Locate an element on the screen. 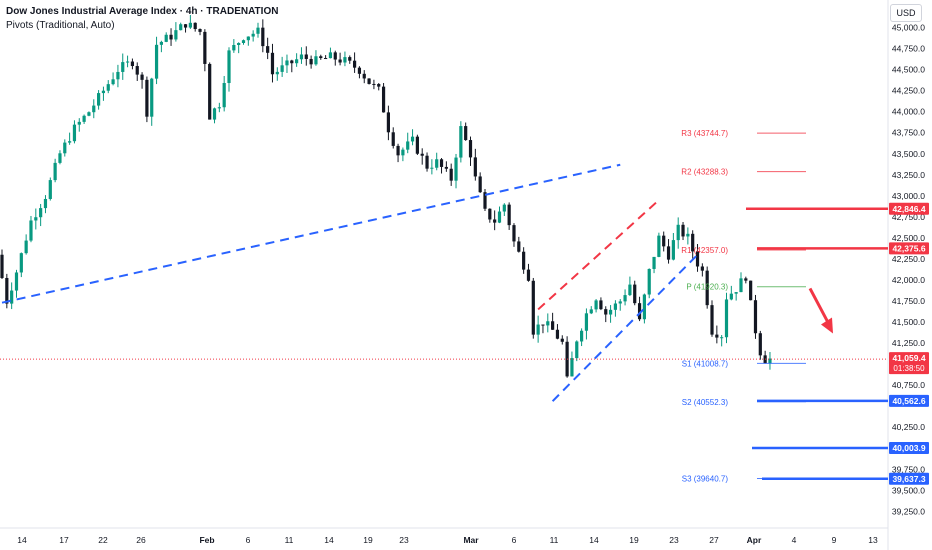 The width and height of the screenshot is (932, 550). y-tick-label: 43,250.0 is located at coordinates (908, 175).